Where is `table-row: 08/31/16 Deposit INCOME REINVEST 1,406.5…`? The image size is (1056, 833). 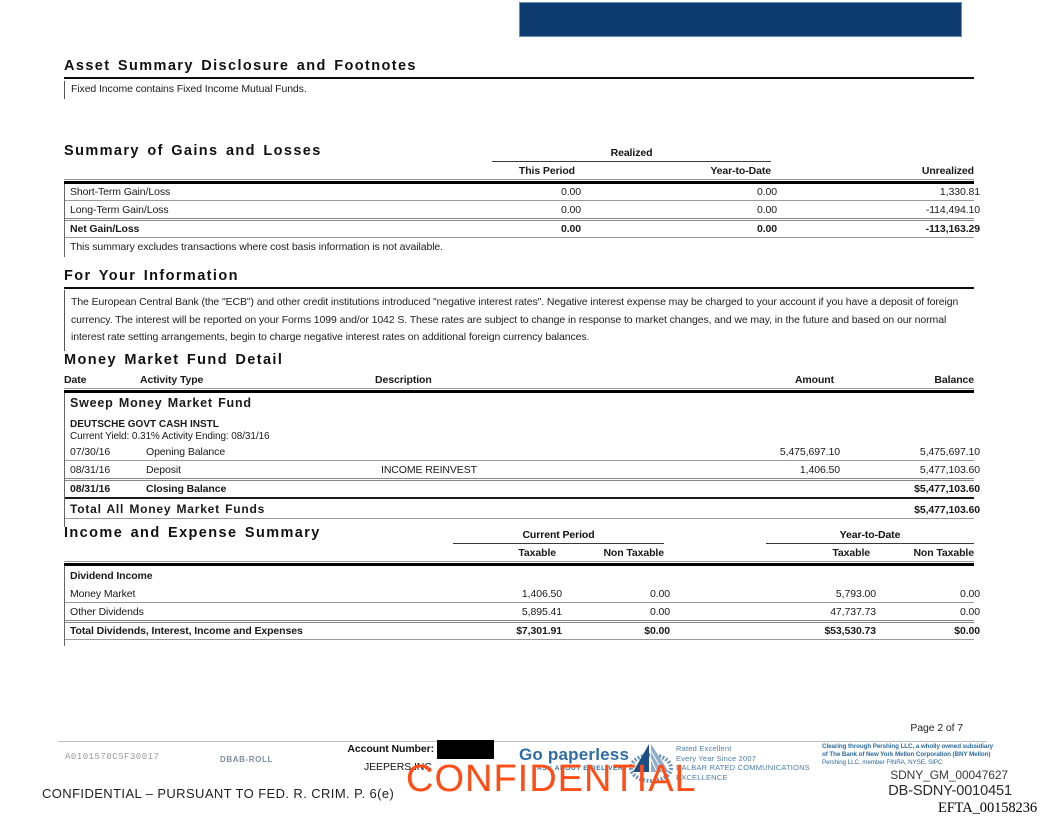
table-row: 08/31/16 Deposit INCOME REINVEST 1,406.5… is located at coordinates (522, 471).